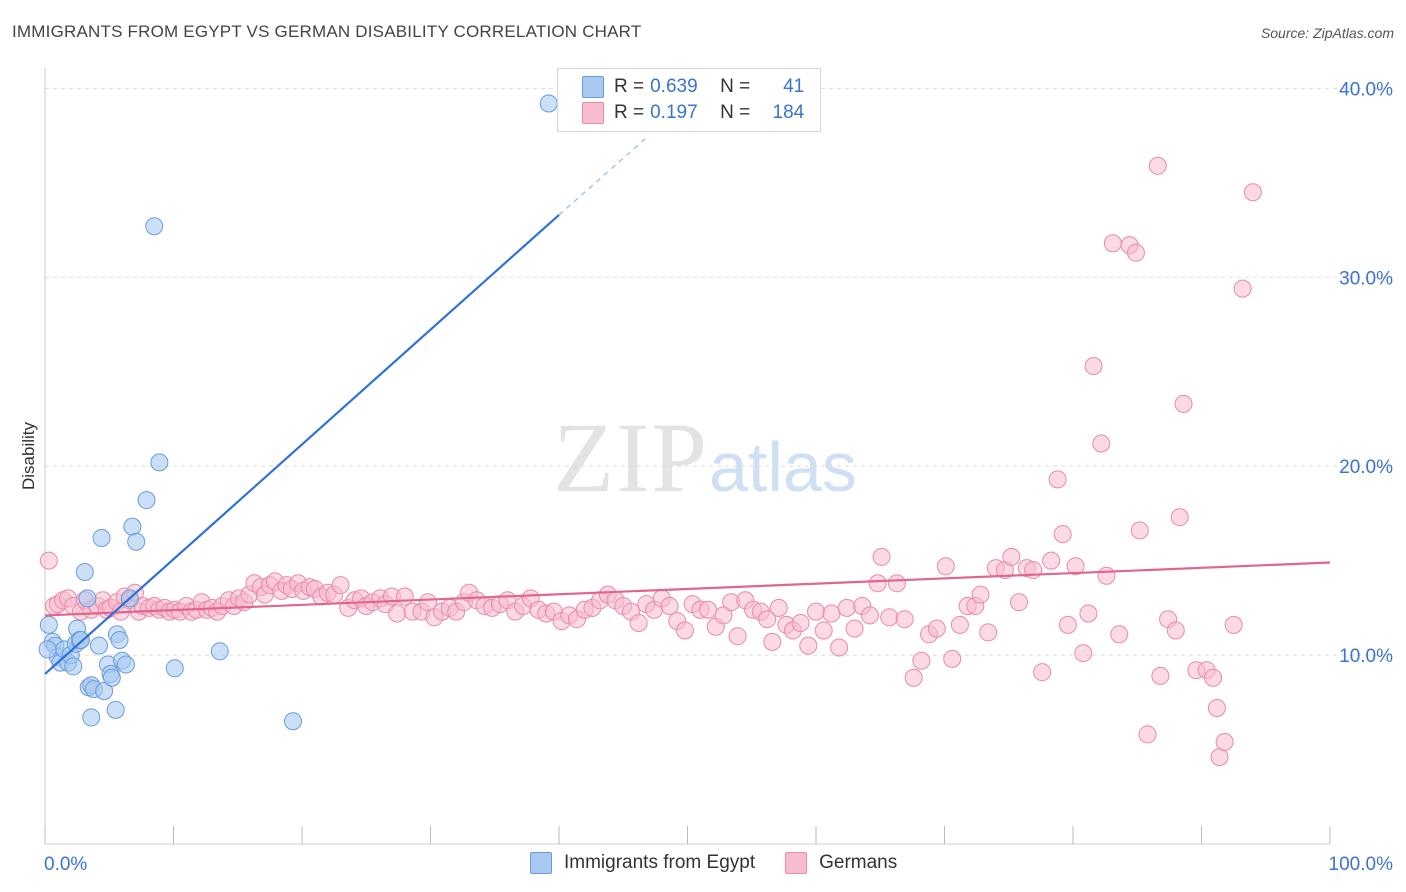  What do you see at coordinates (1366, 278) in the screenshot?
I see `y-tick-label: 30.0%` at bounding box center [1366, 278].